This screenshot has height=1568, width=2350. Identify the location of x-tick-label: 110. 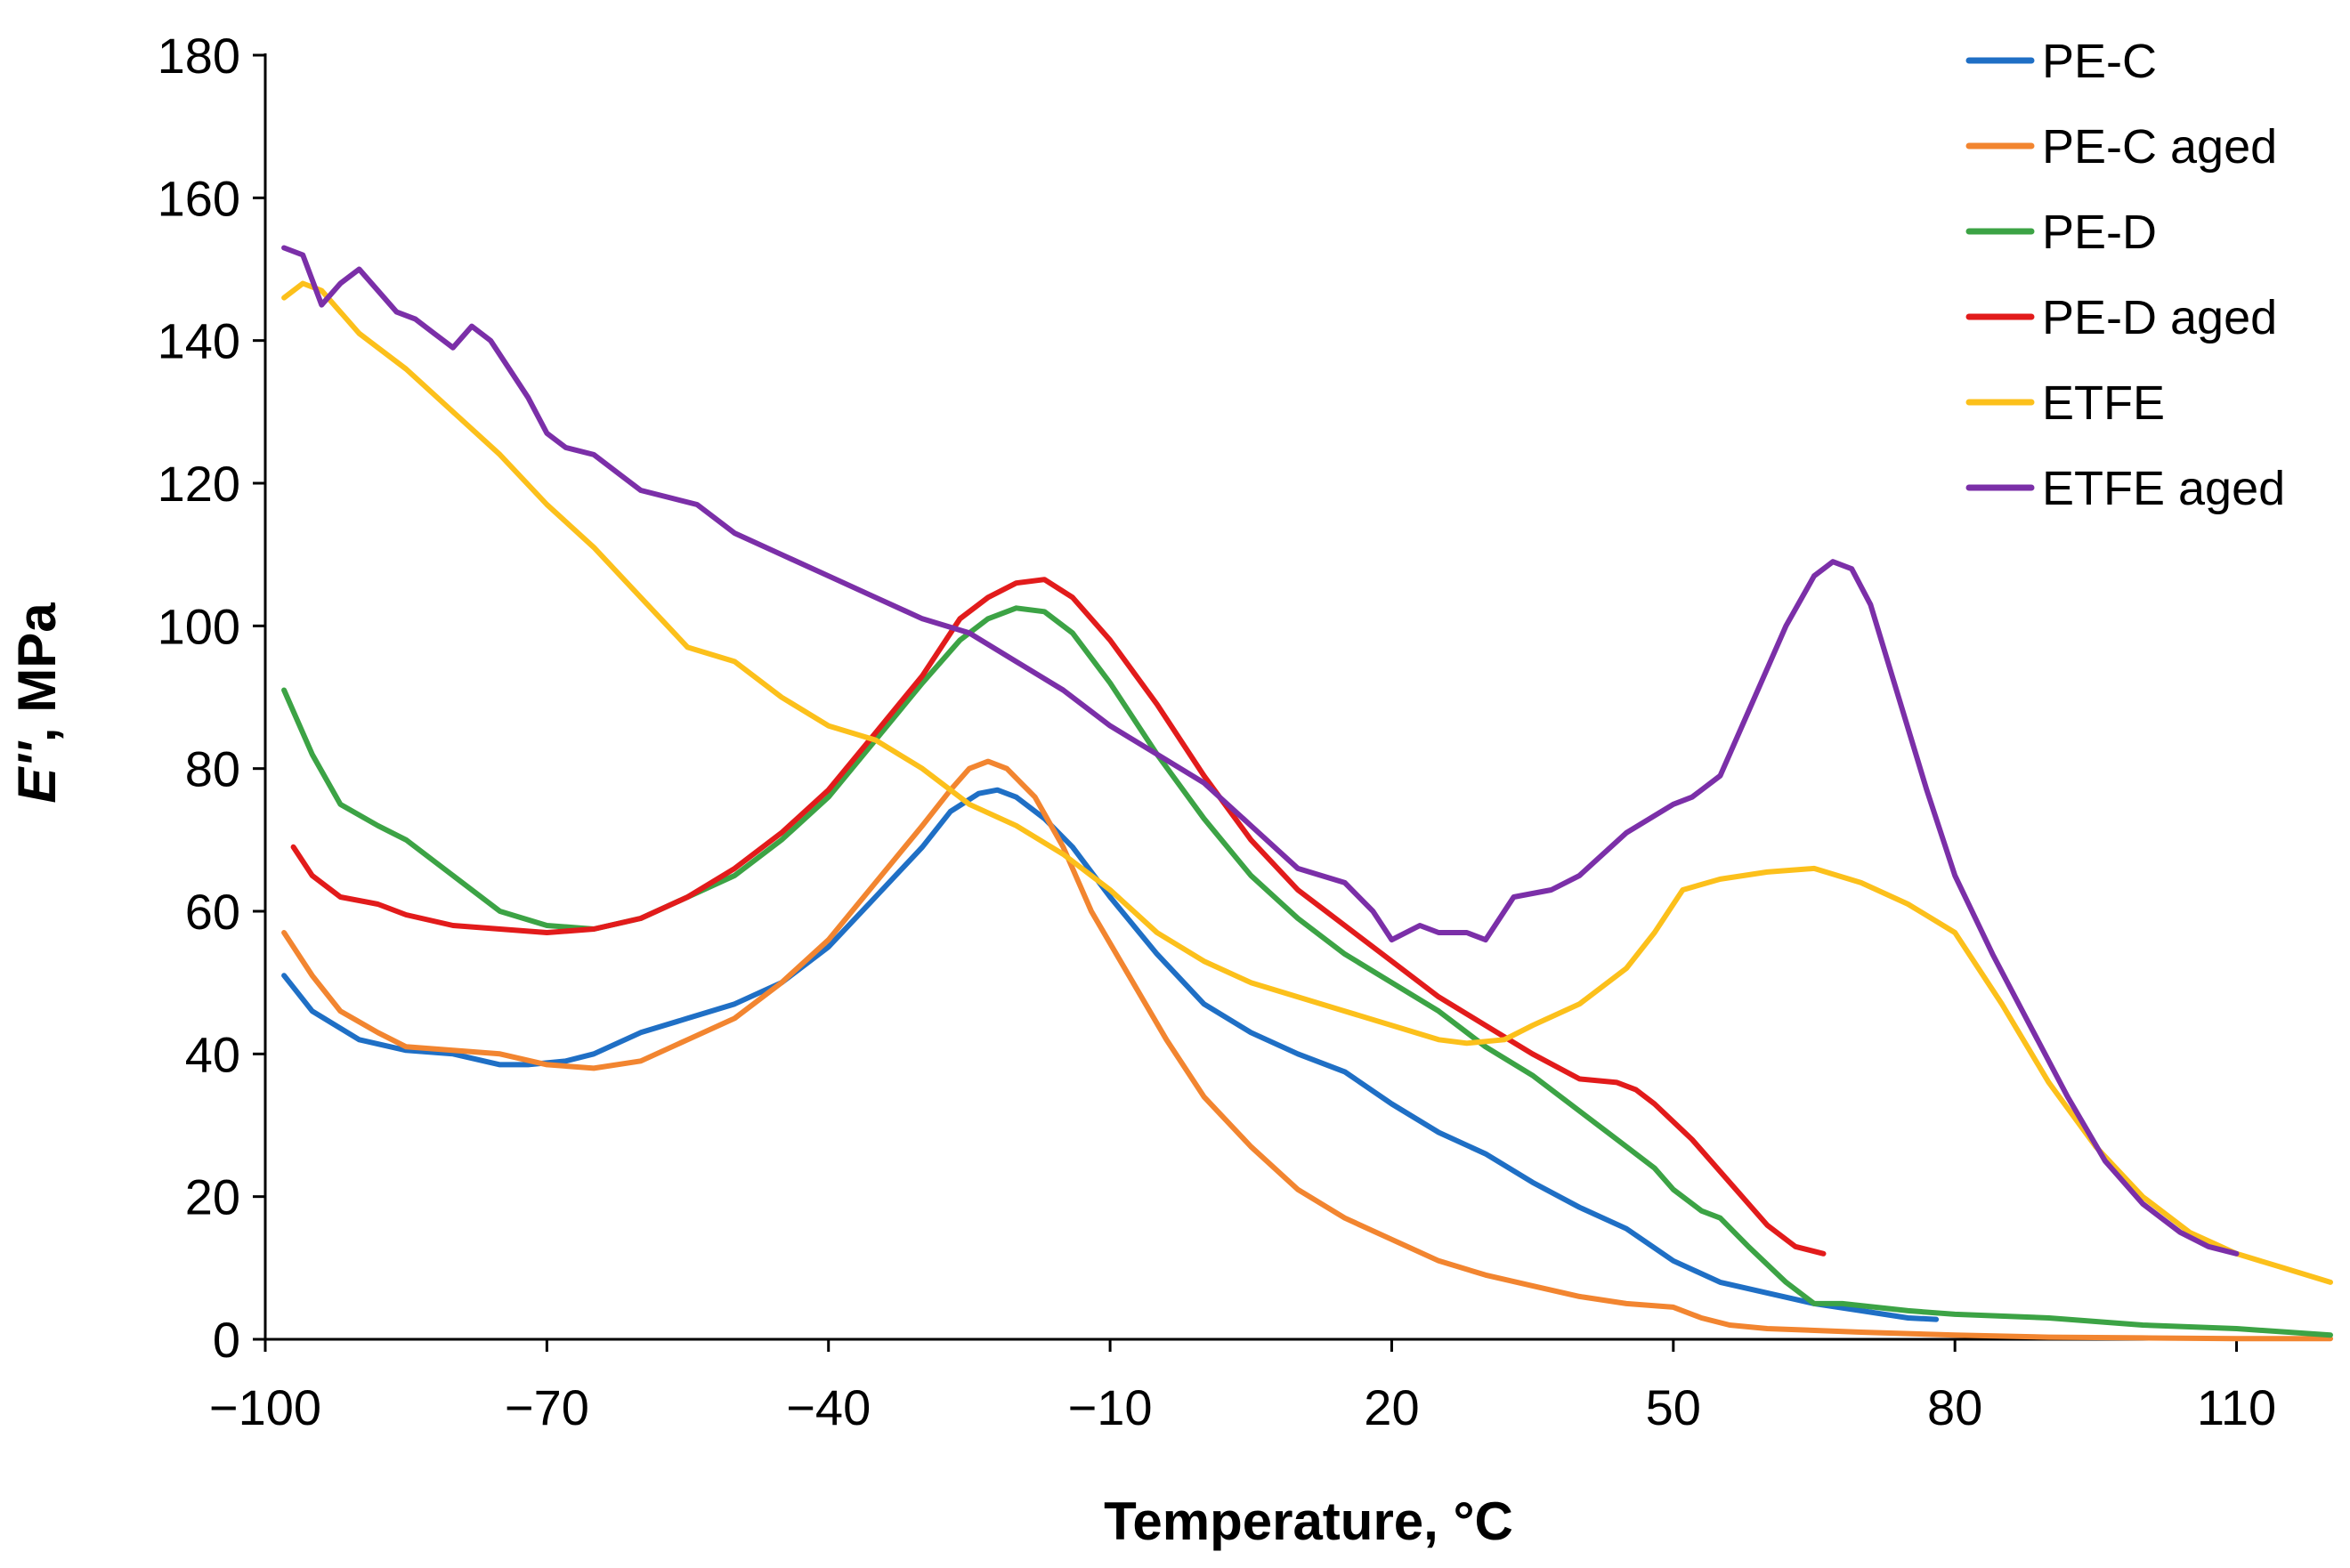
(2236, 1407).